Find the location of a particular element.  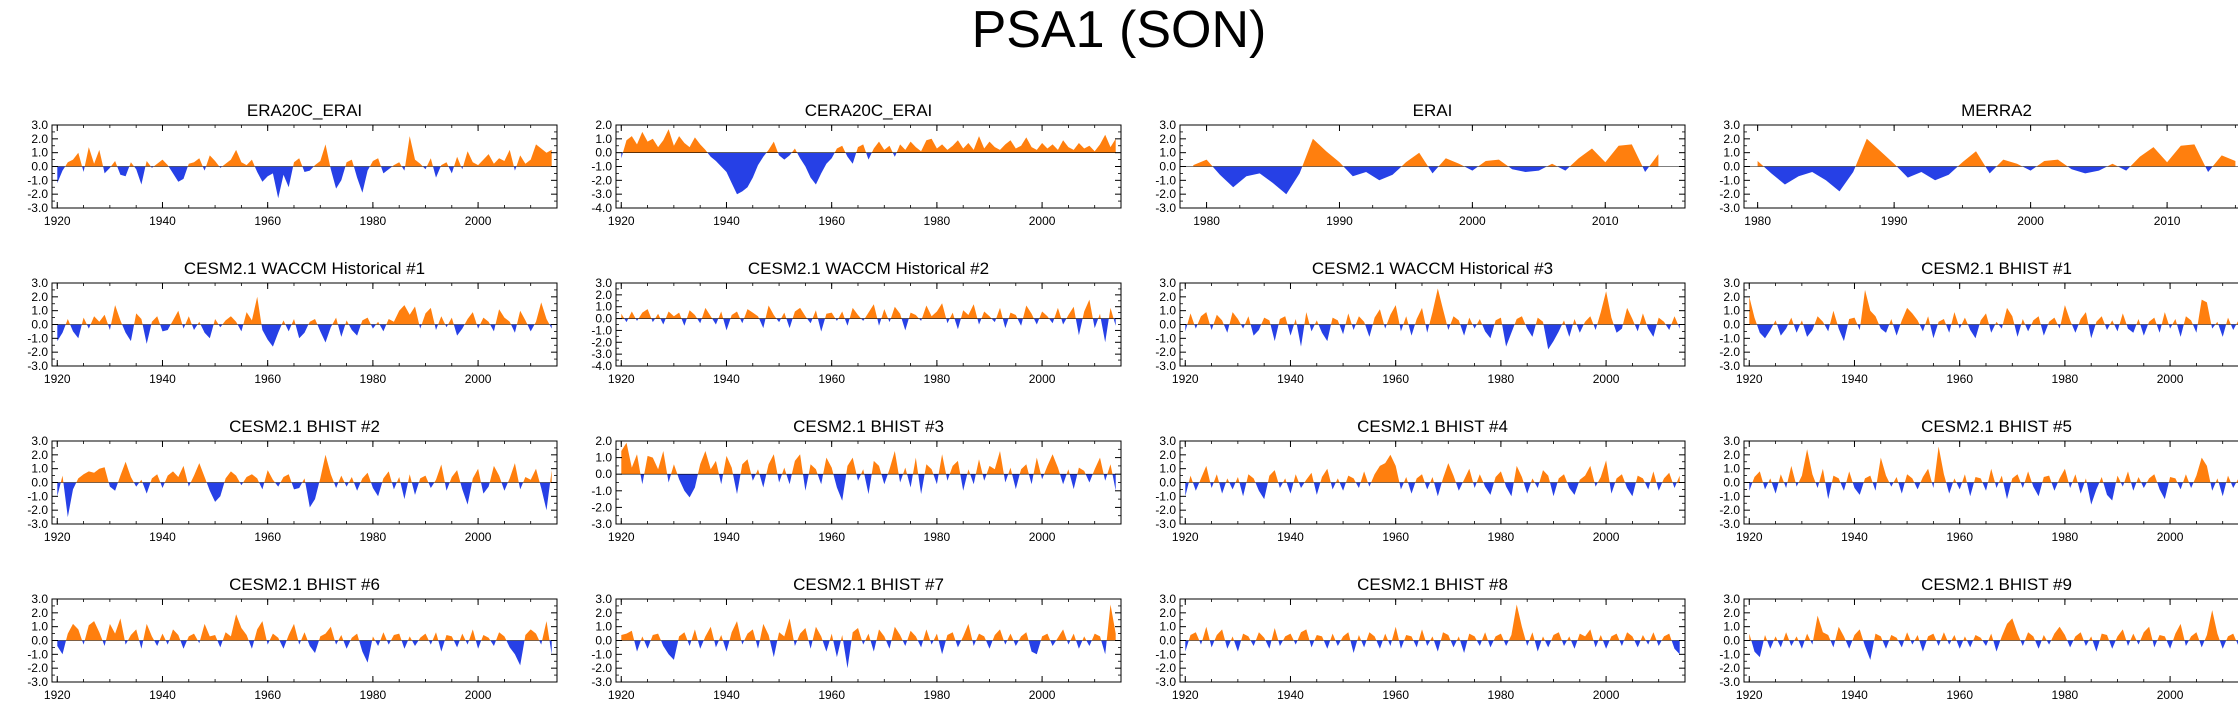

page-title: PSA1 (SON) is located at coordinates (1119, 30).